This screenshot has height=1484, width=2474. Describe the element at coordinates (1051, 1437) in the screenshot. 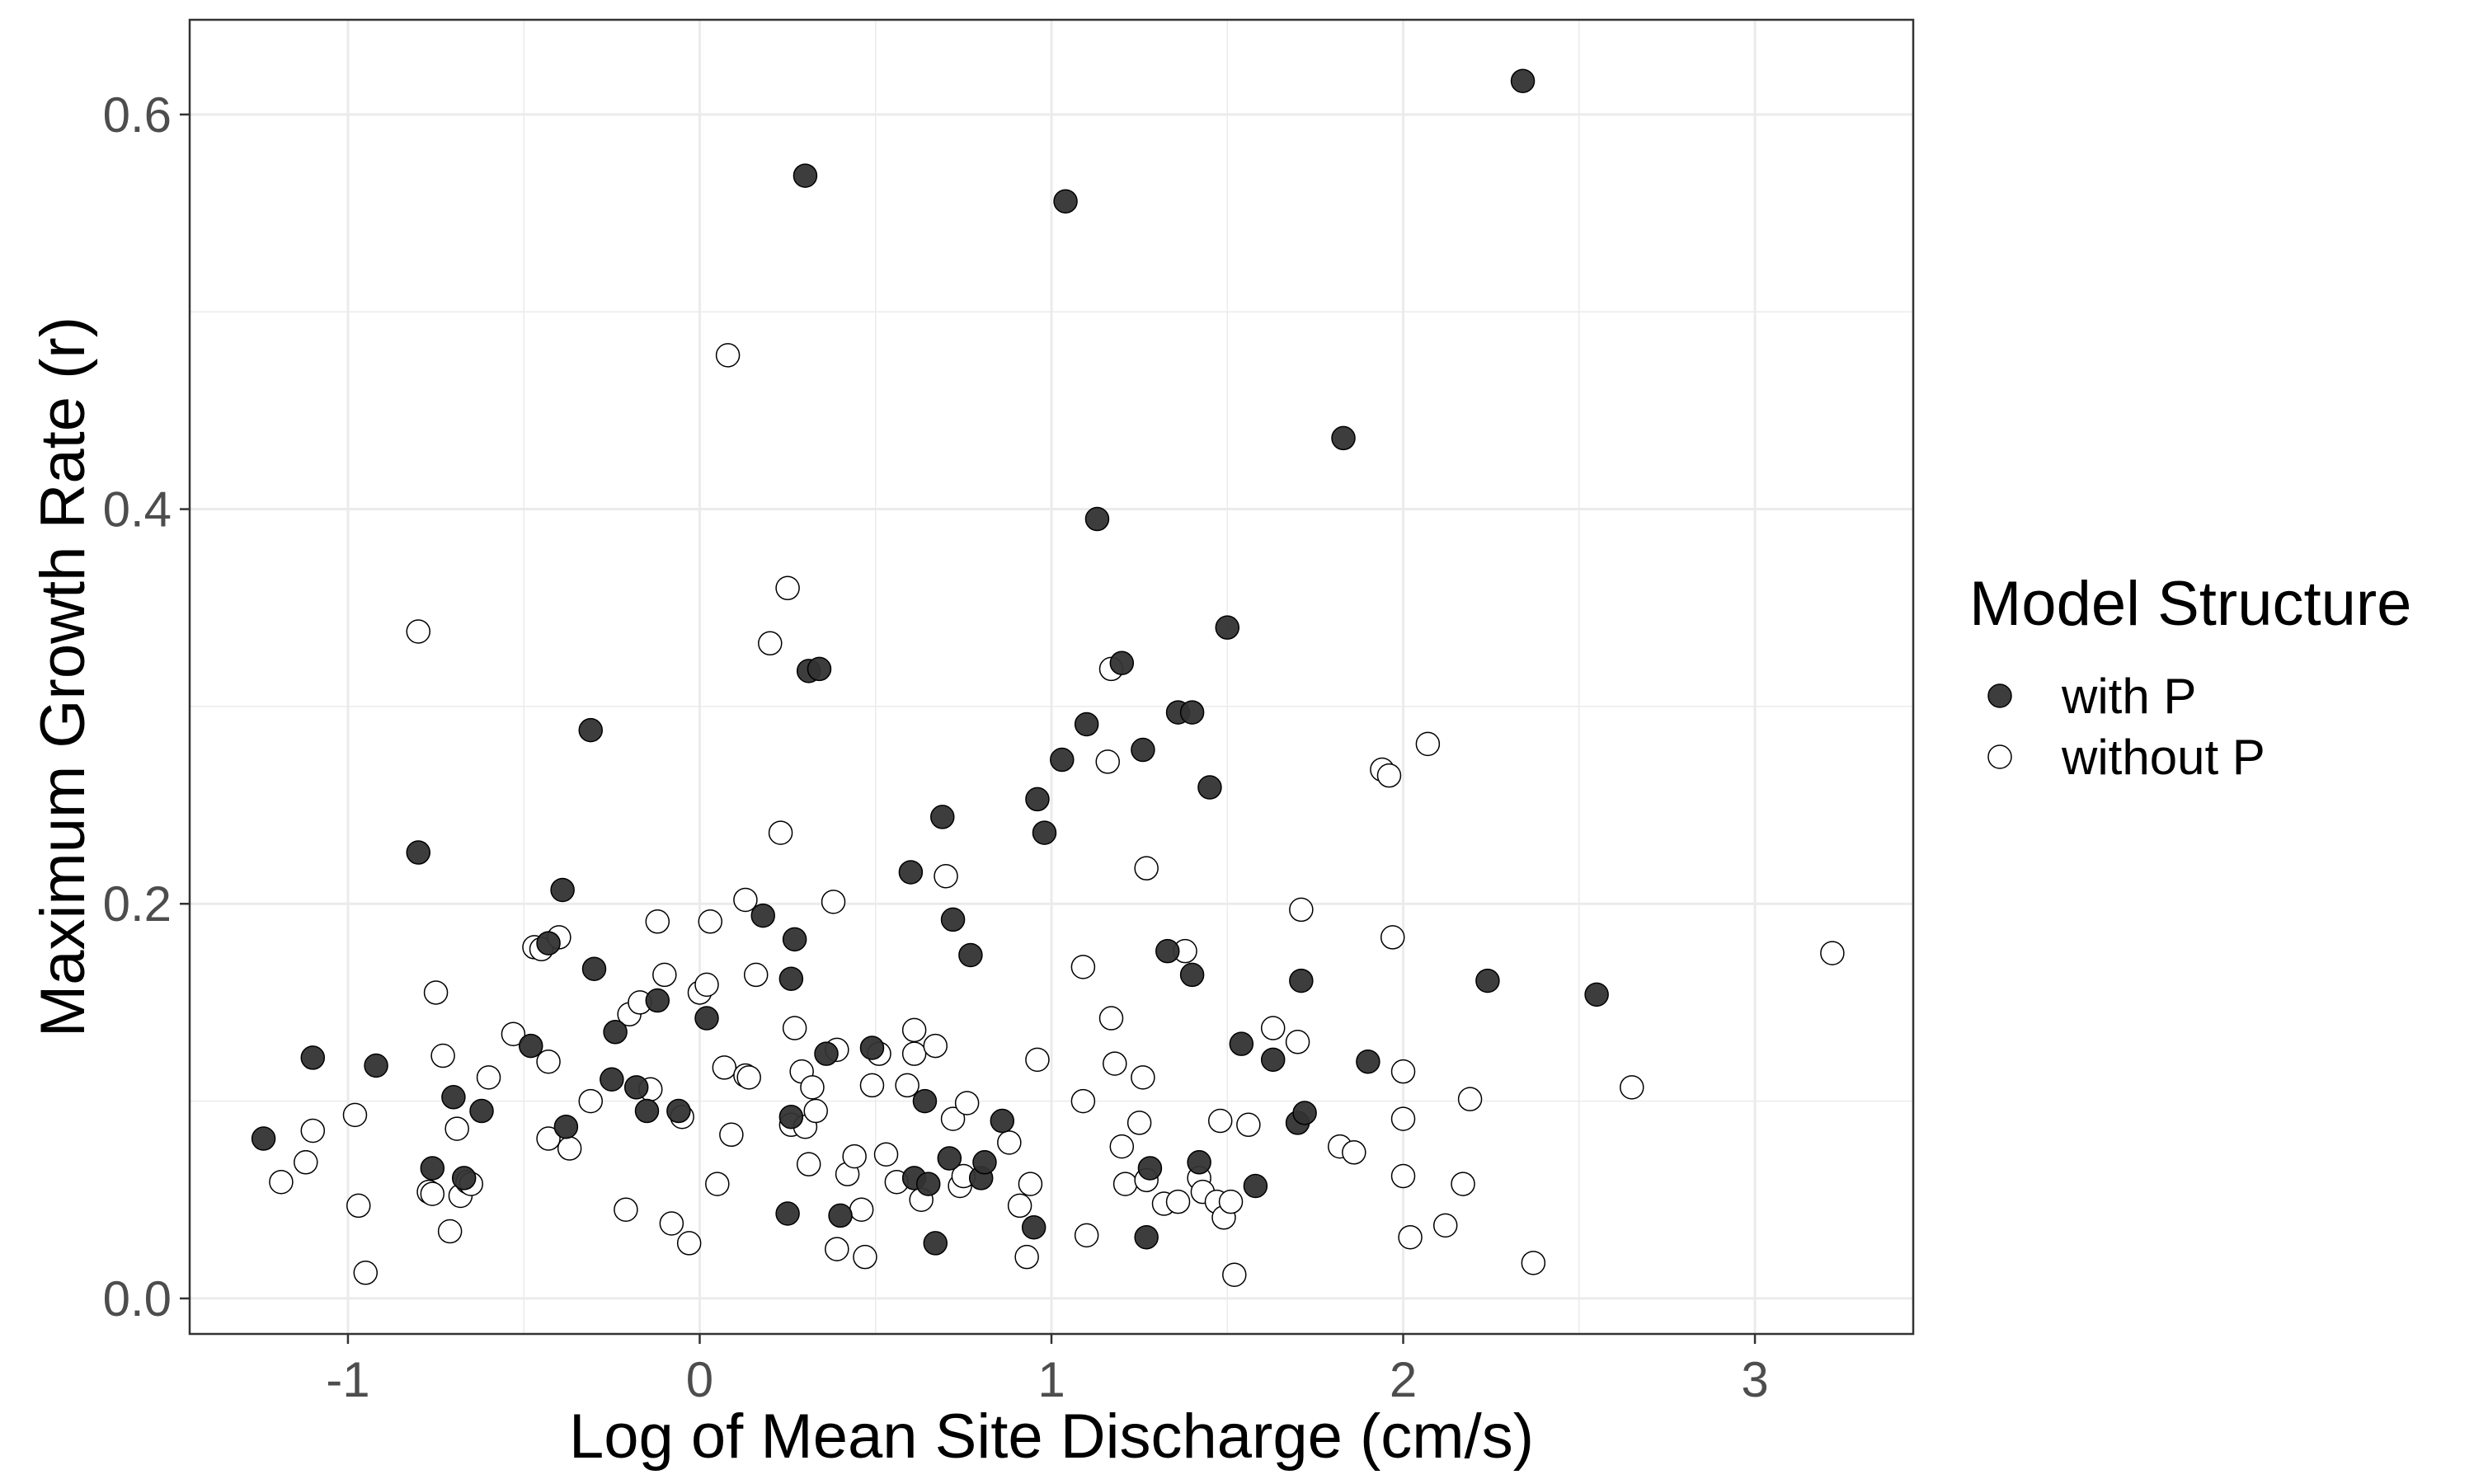

I see `x-axis-title: Log of Mean Site Discharge (cm/s)` at that location.